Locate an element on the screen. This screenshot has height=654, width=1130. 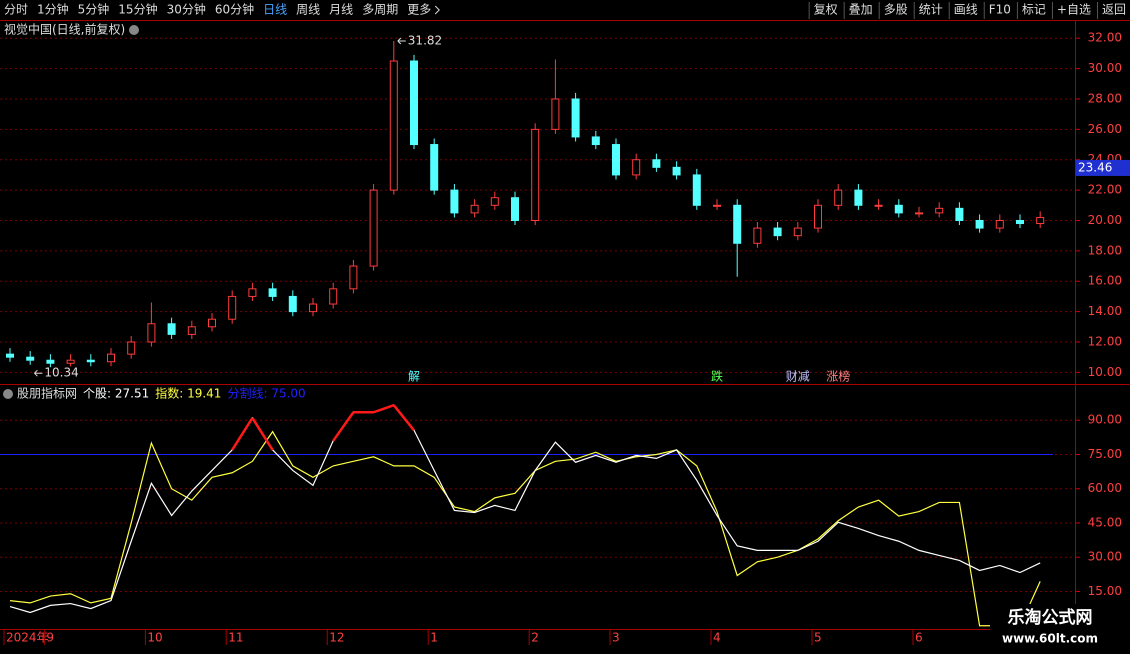
toolbar-item: 周线 is located at coordinates (308, 10).